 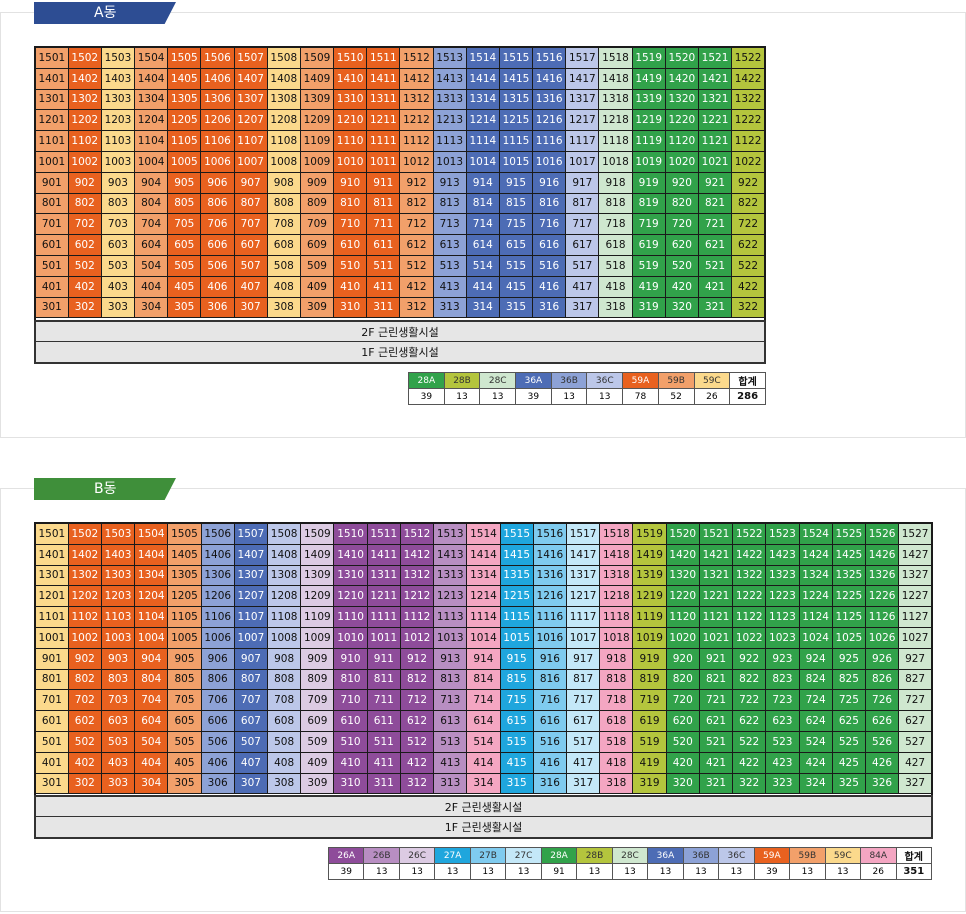 What do you see at coordinates (582, 57) in the screenshot?
I see `unit-cell: 1517` at bounding box center [582, 57].